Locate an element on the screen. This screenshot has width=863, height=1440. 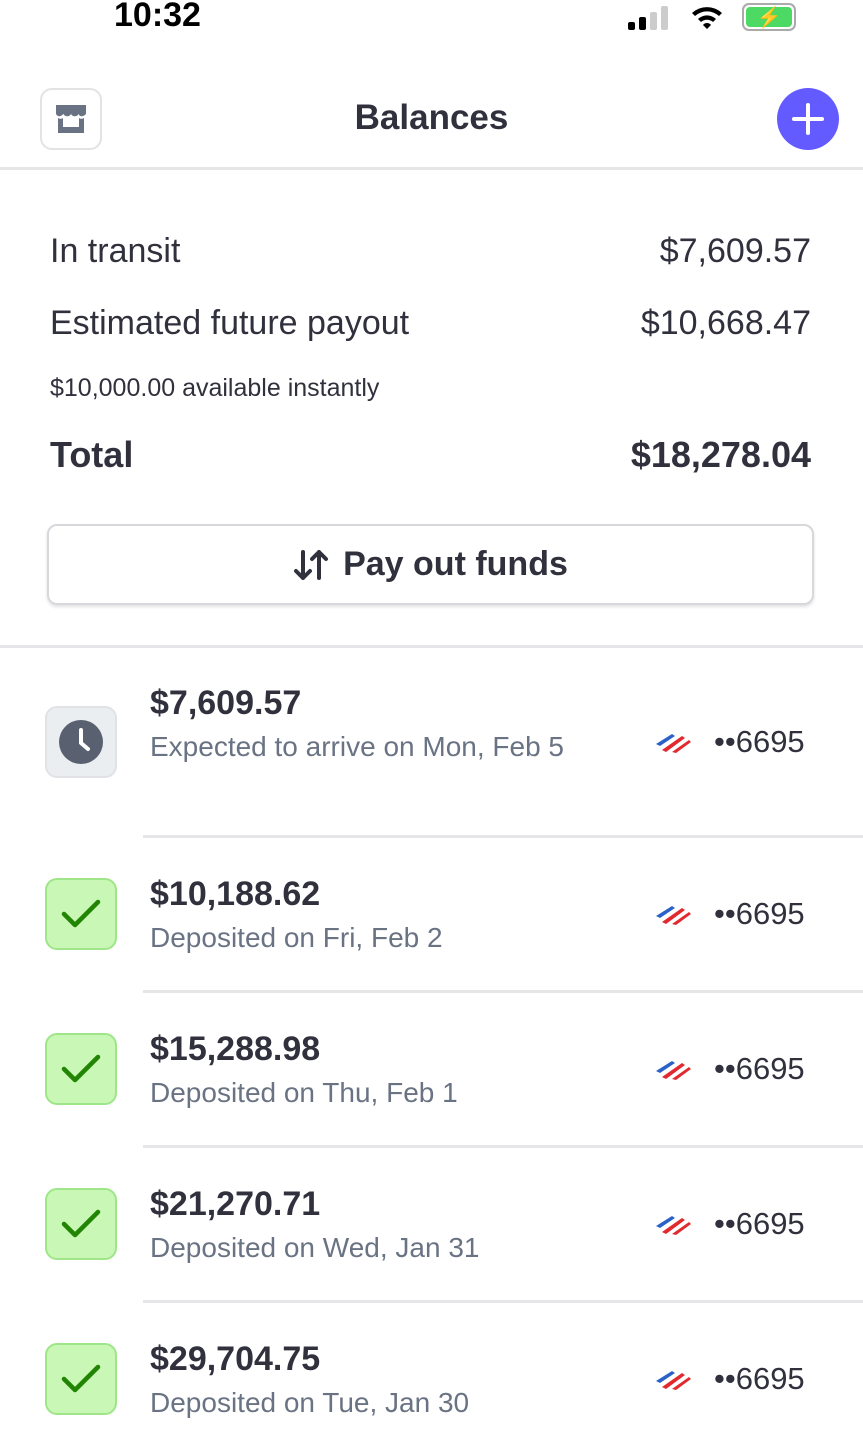
future-payout-row: Estimated future payout $10,668.47 is located at coordinates (430, 323).